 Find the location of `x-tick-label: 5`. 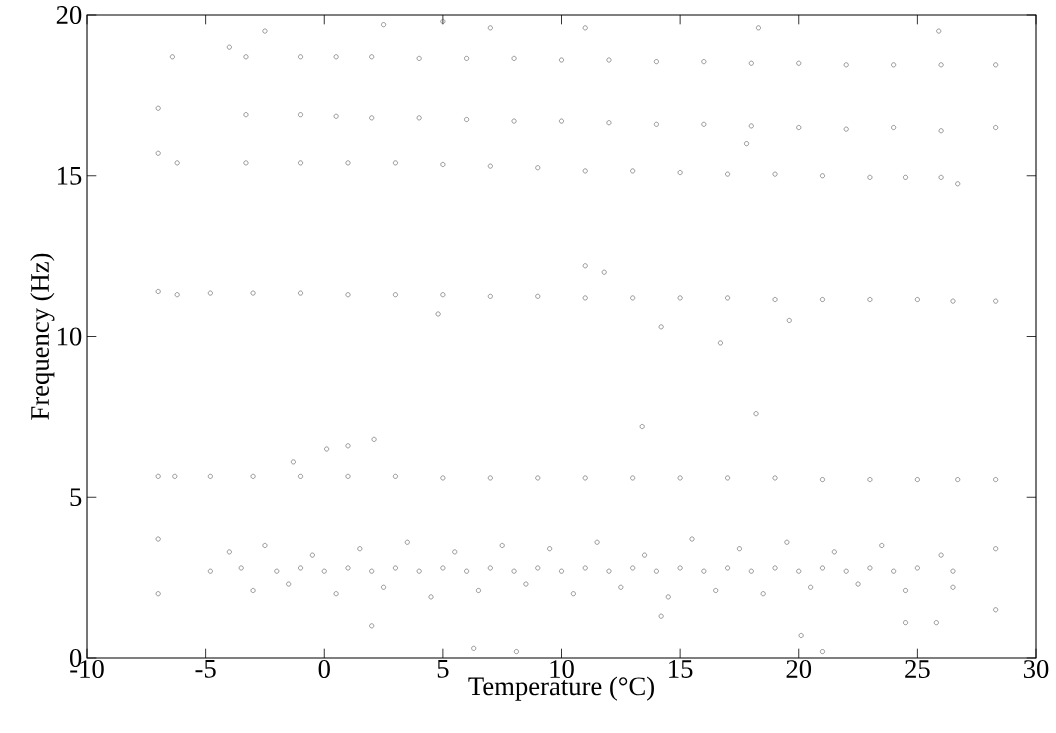

x-tick-label: 5 is located at coordinates (443, 668).